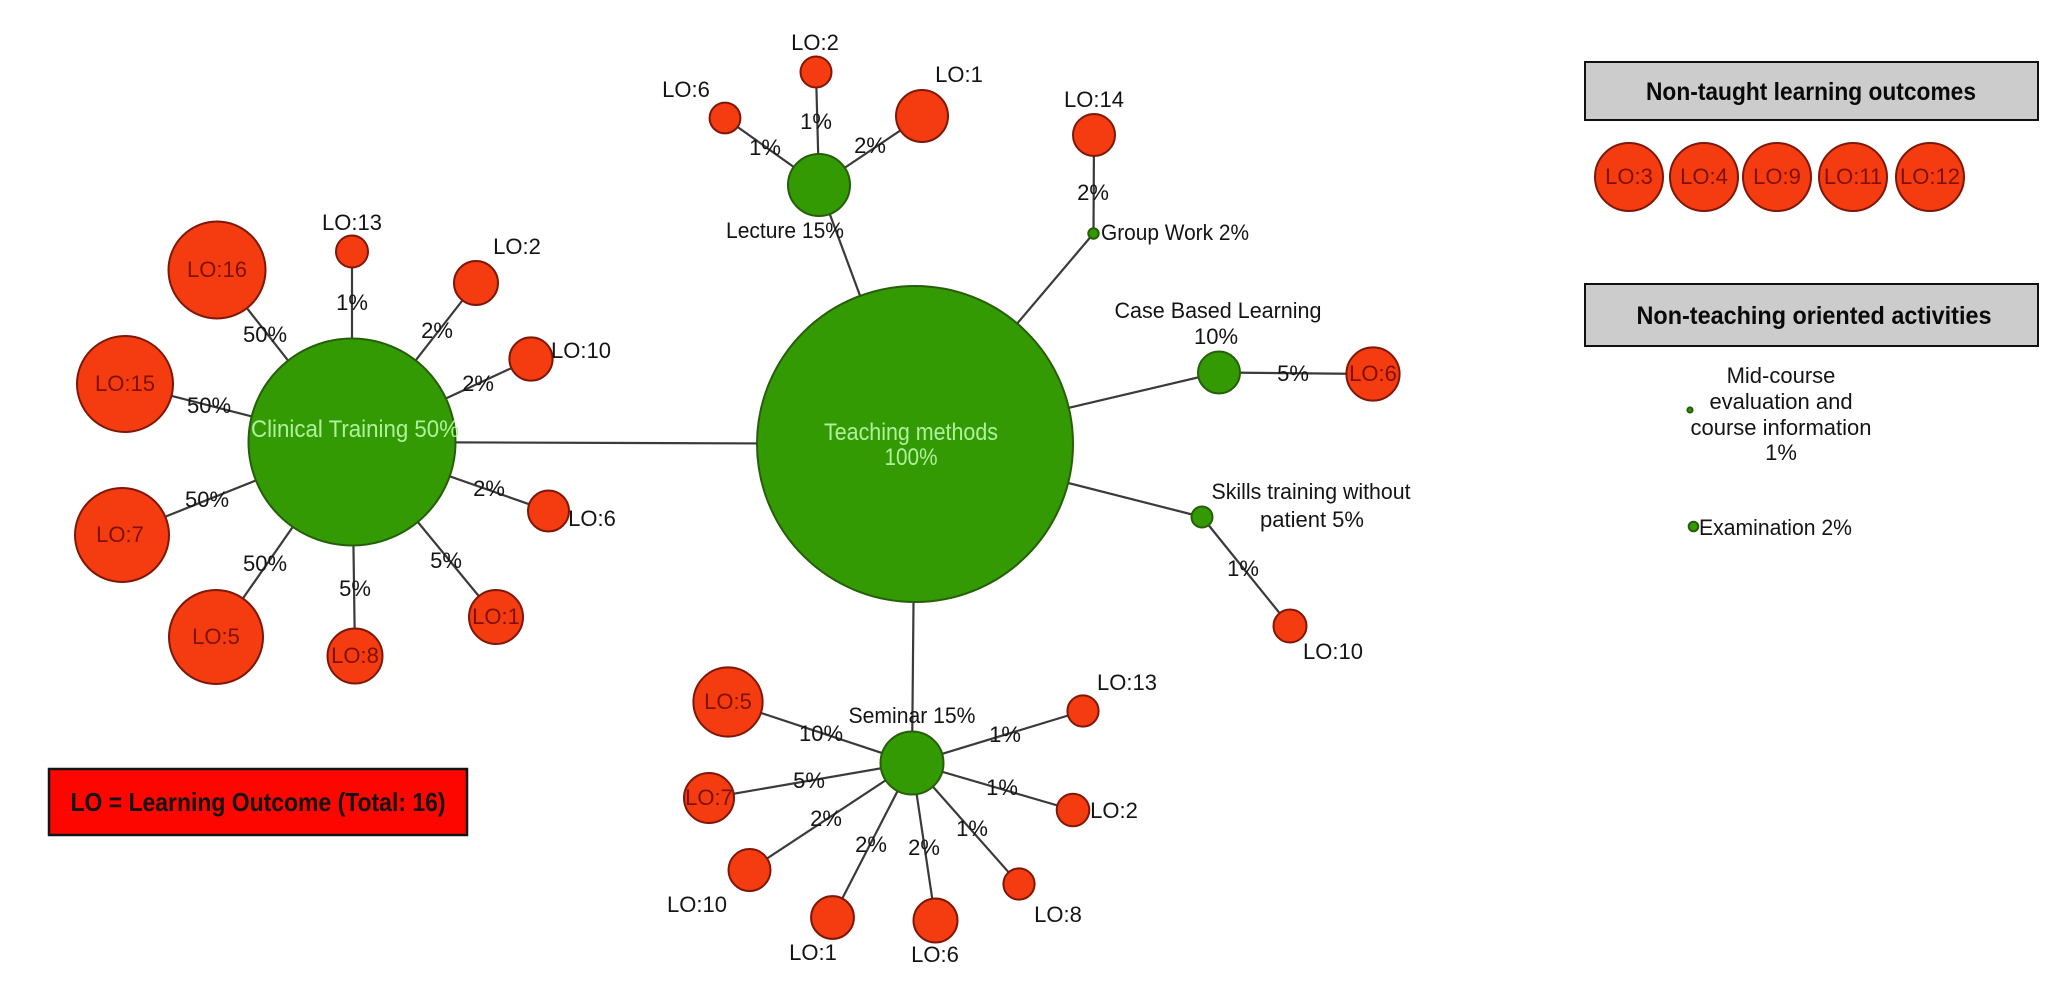 Image resolution: width=2059 pixels, height=1001 pixels. I want to click on svg-text: course information, so click(1781, 427).